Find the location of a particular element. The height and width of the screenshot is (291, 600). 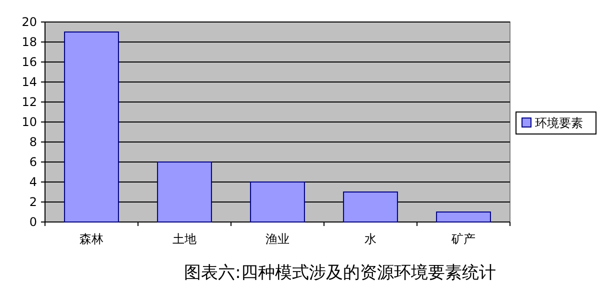

x-tick-label: 渔业 is located at coordinates (278, 239).